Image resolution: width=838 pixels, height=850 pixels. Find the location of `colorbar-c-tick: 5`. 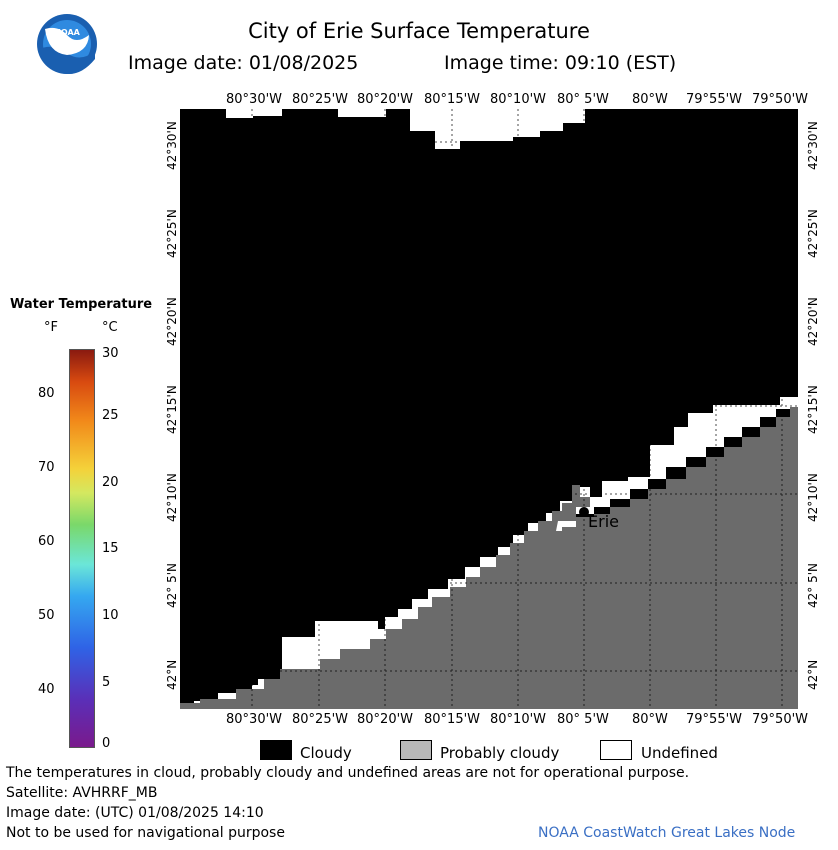

colorbar-c-tick: 5 is located at coordinates (106, 682).